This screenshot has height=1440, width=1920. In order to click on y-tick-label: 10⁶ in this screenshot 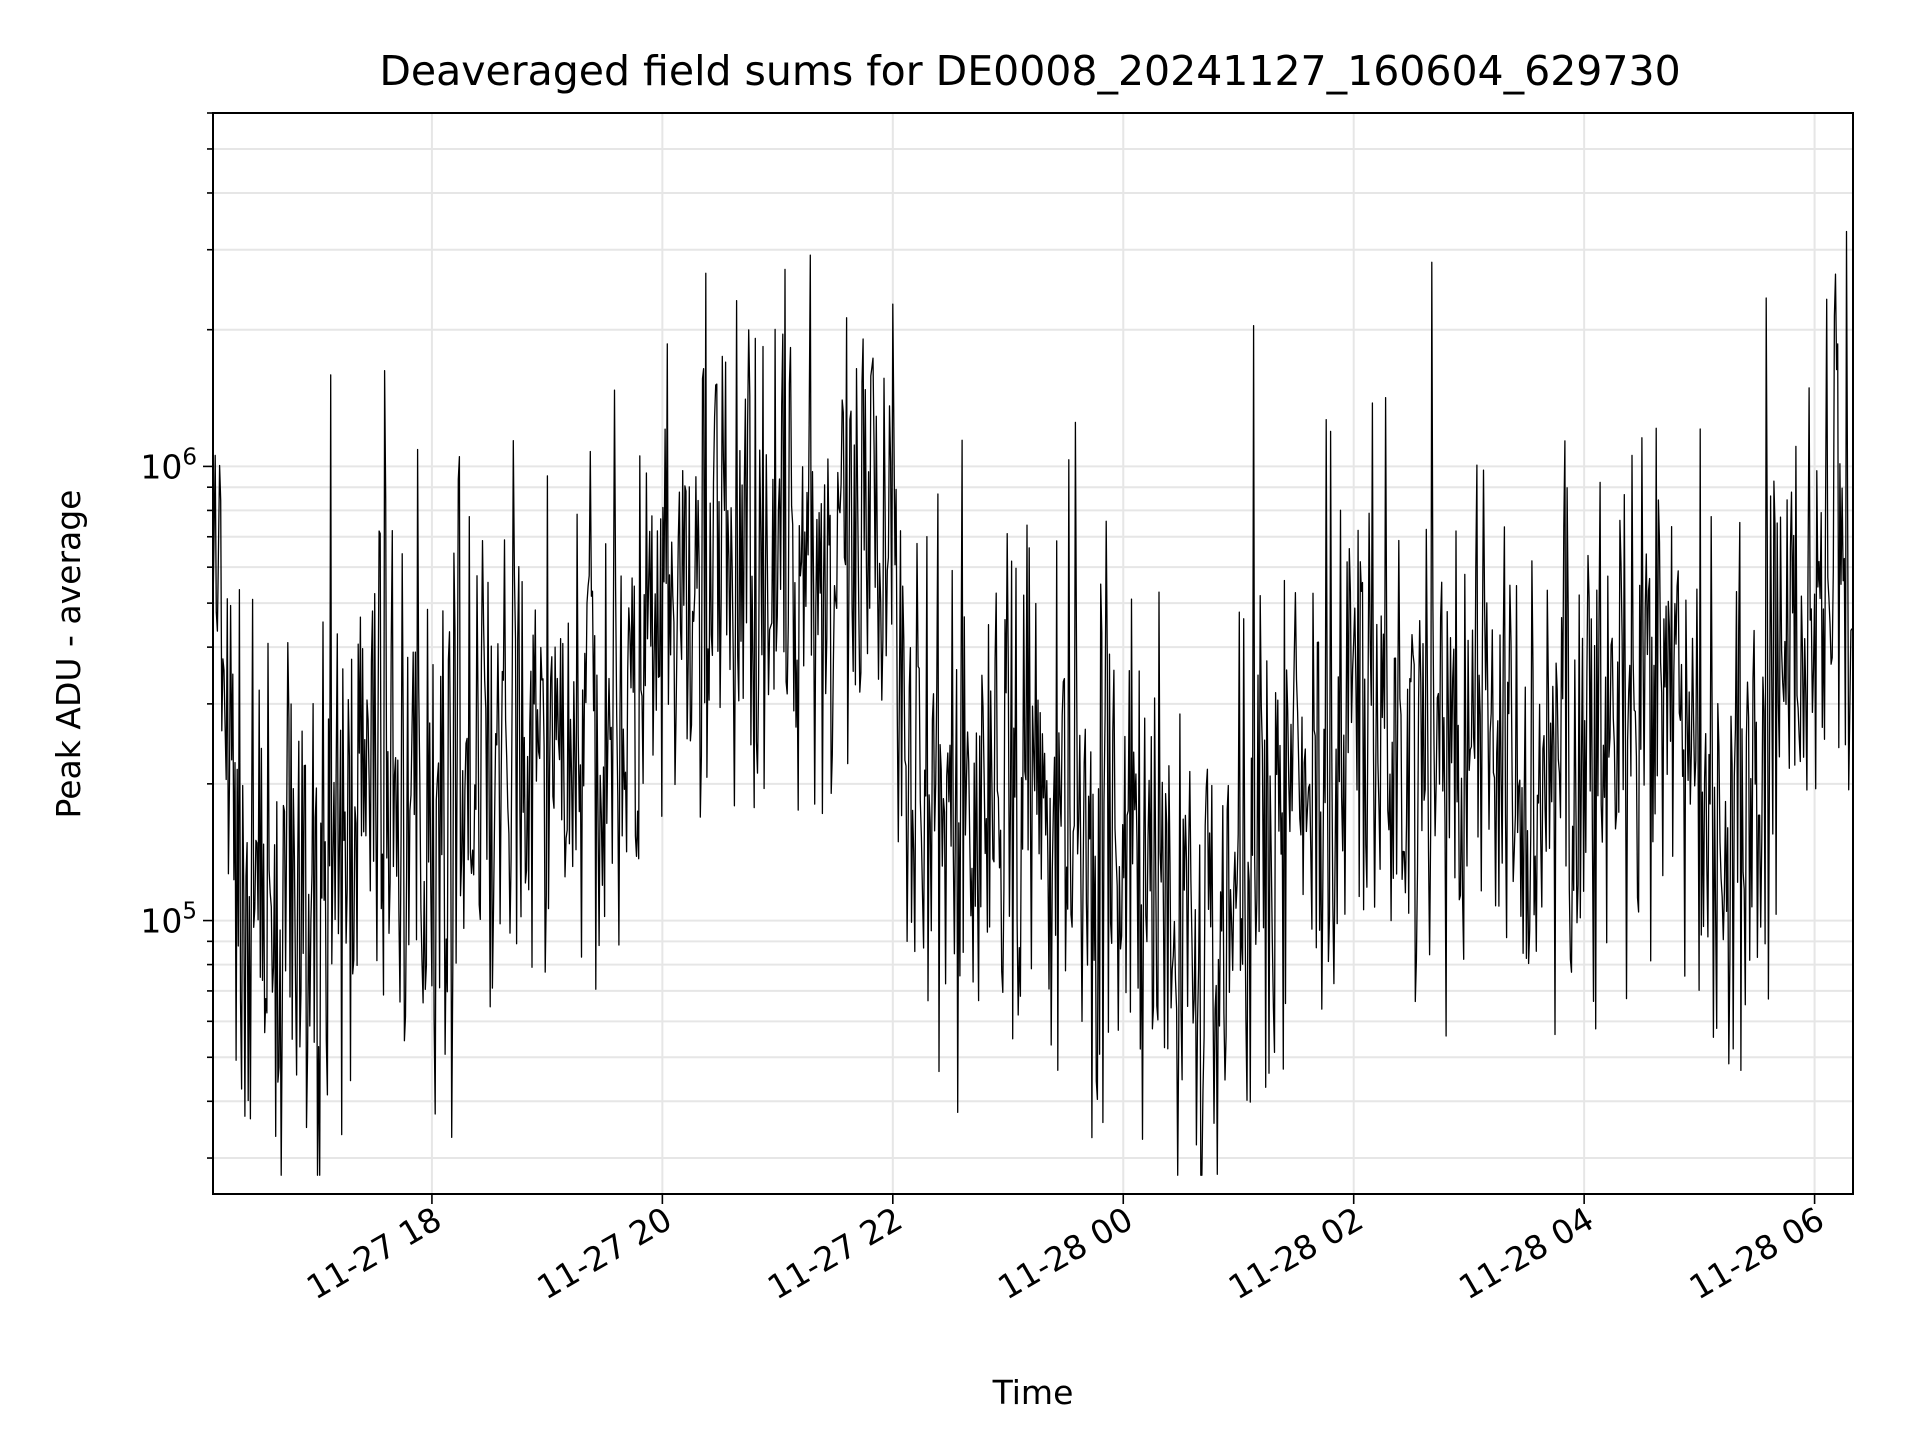, I will do `click(168, 465)`.